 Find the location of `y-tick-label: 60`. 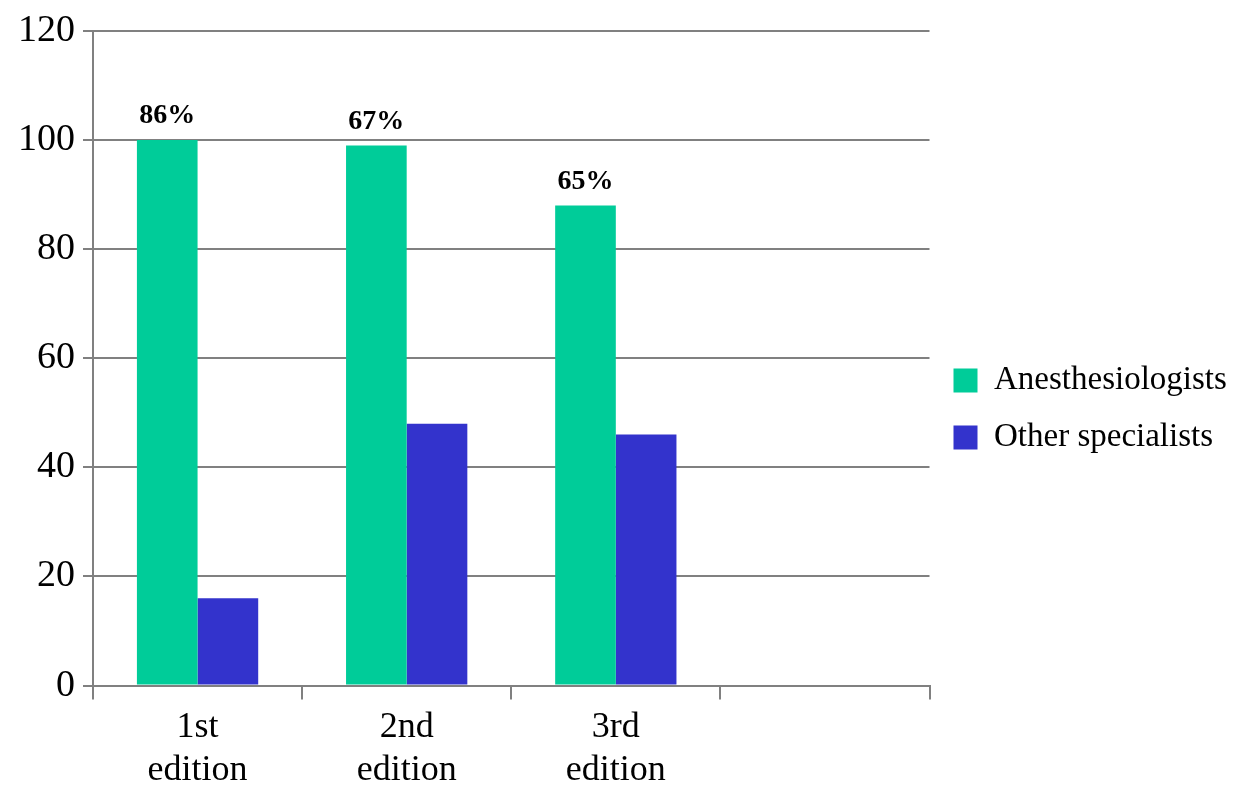

y-tick-label: 60 is located at coordinates (56, 355).